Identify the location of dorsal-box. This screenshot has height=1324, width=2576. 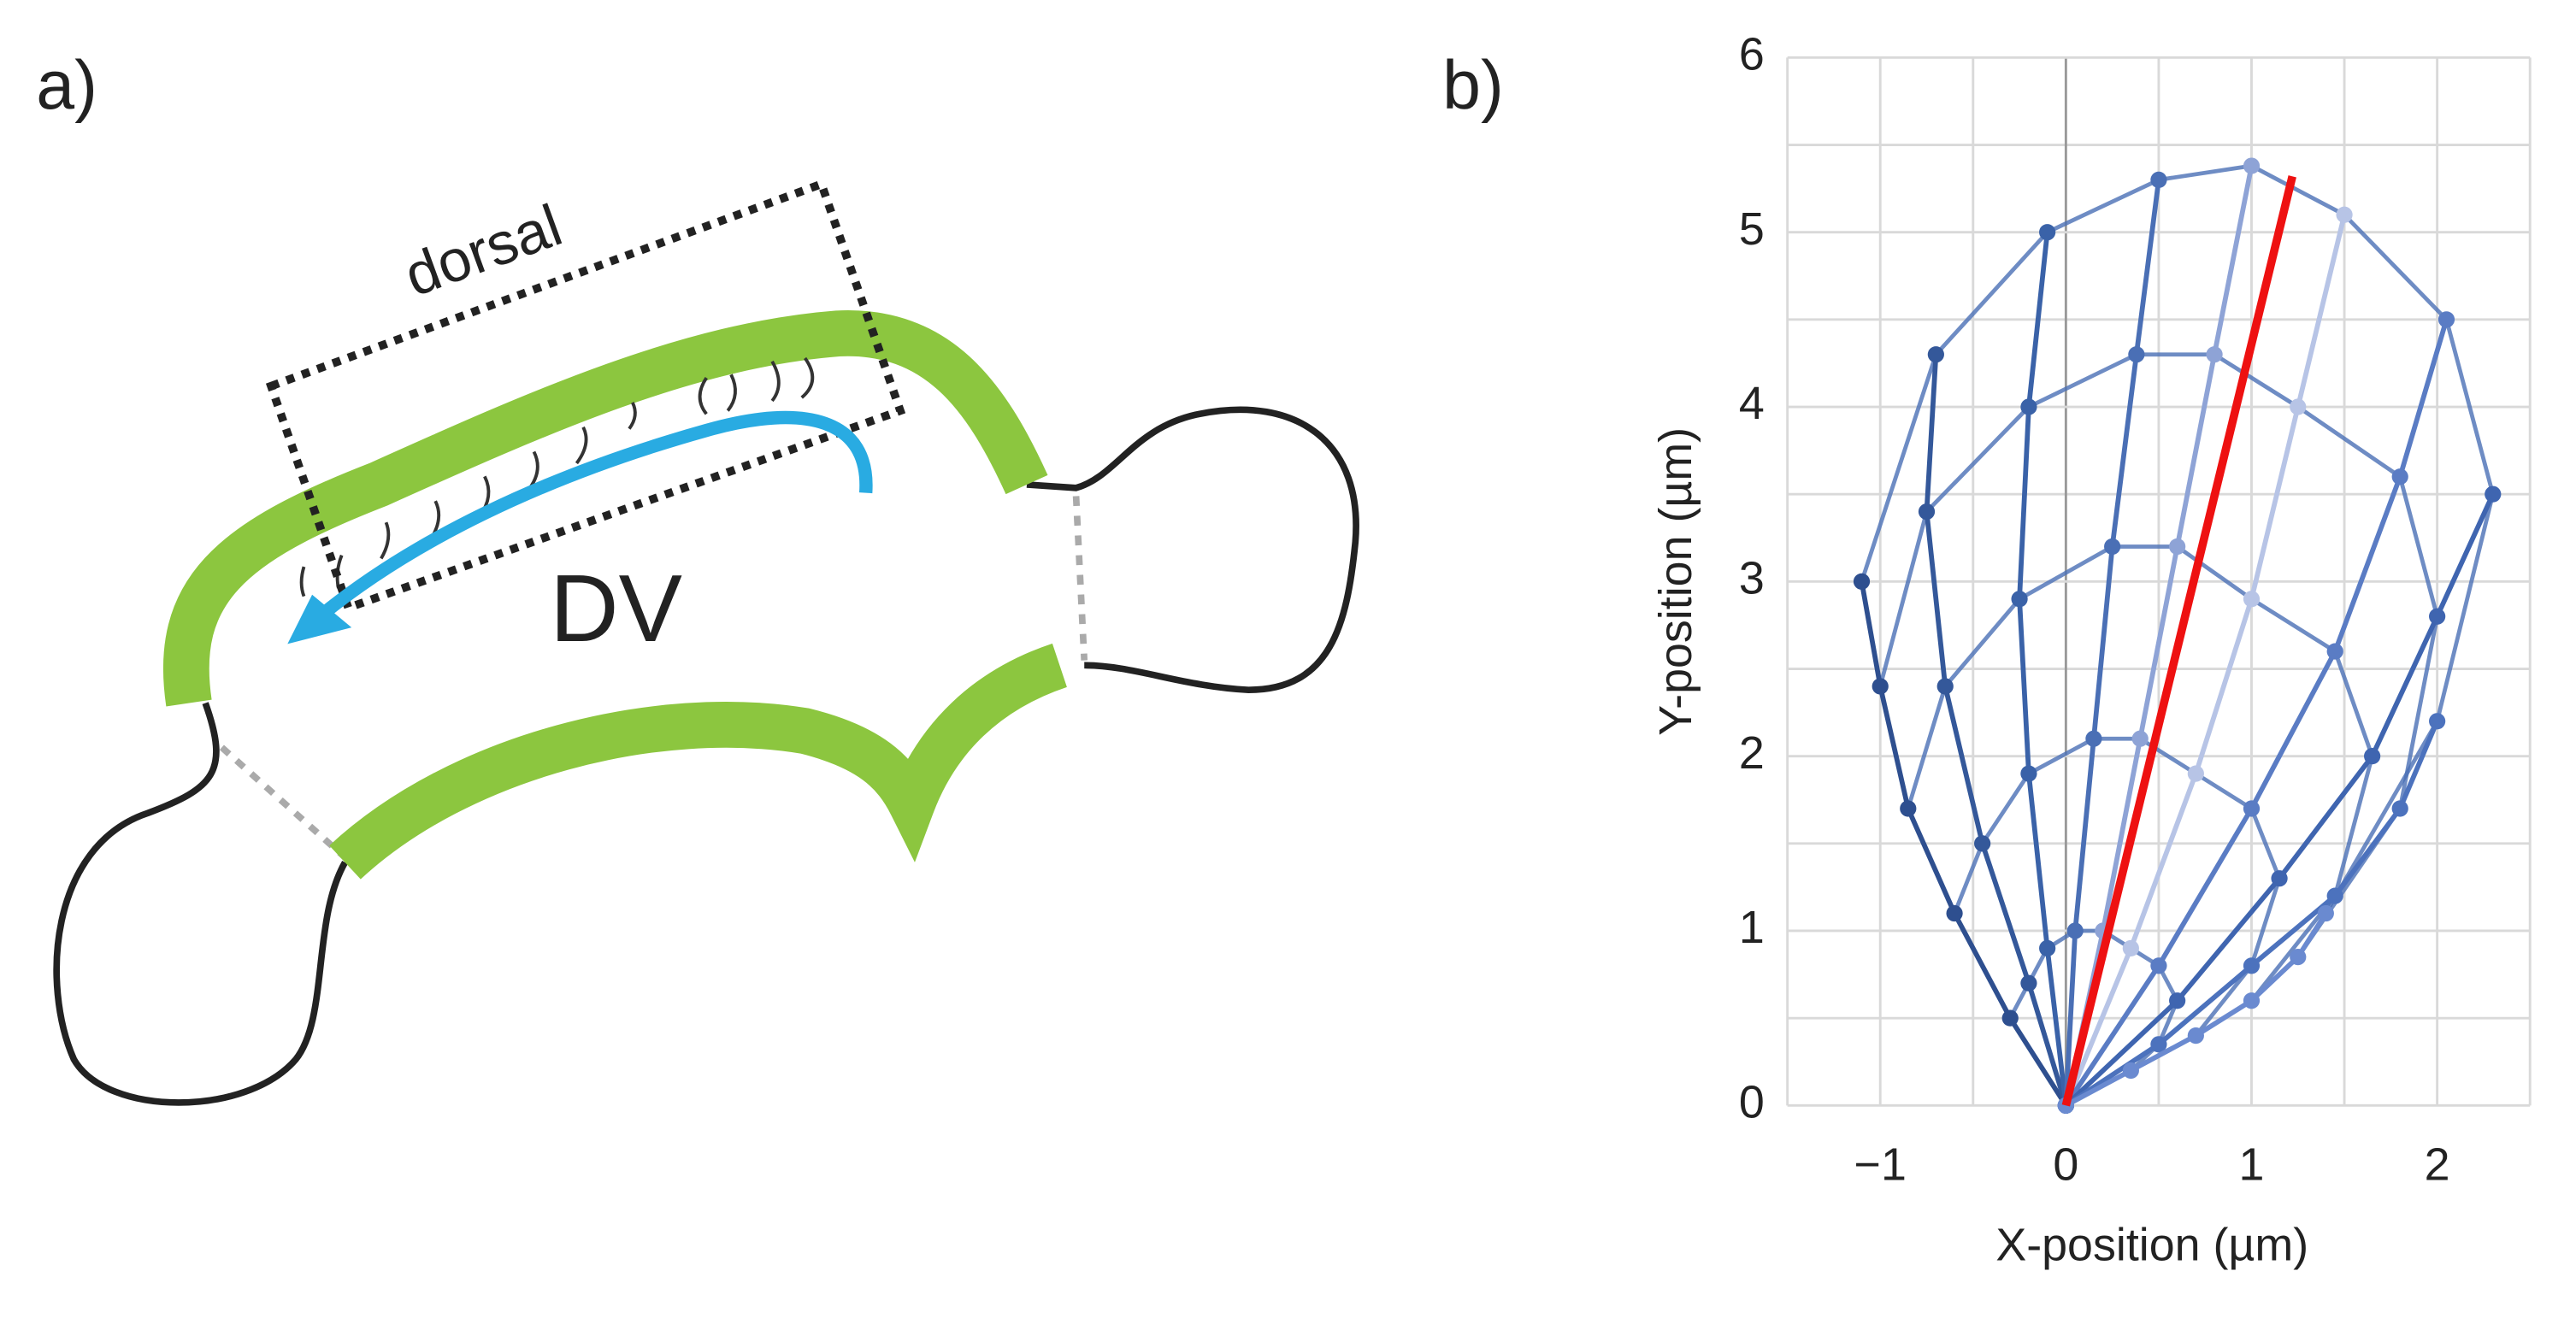
(585, 396).